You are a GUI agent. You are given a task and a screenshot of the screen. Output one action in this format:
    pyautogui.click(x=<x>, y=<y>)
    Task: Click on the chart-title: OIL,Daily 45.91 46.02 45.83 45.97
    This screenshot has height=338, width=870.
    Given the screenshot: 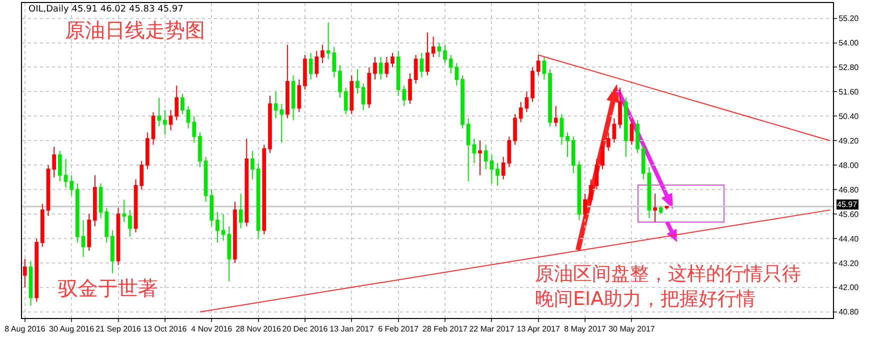 What is the action you would take?
    pyautogui.click(x=106, y=9)
    